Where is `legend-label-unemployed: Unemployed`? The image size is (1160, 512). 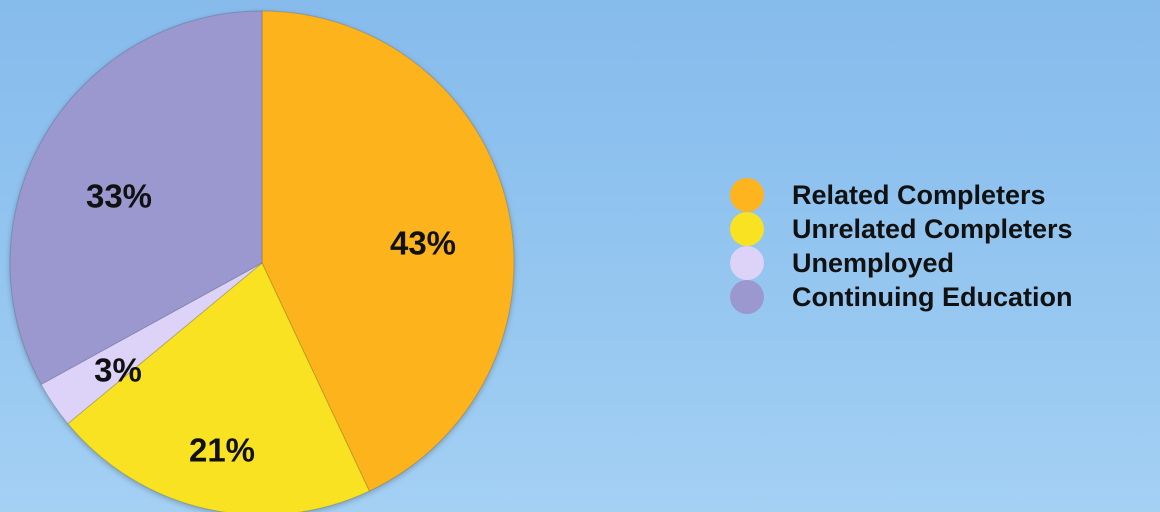 legend-label-unemployed: Unemployed is located at coordinates (873, 262).